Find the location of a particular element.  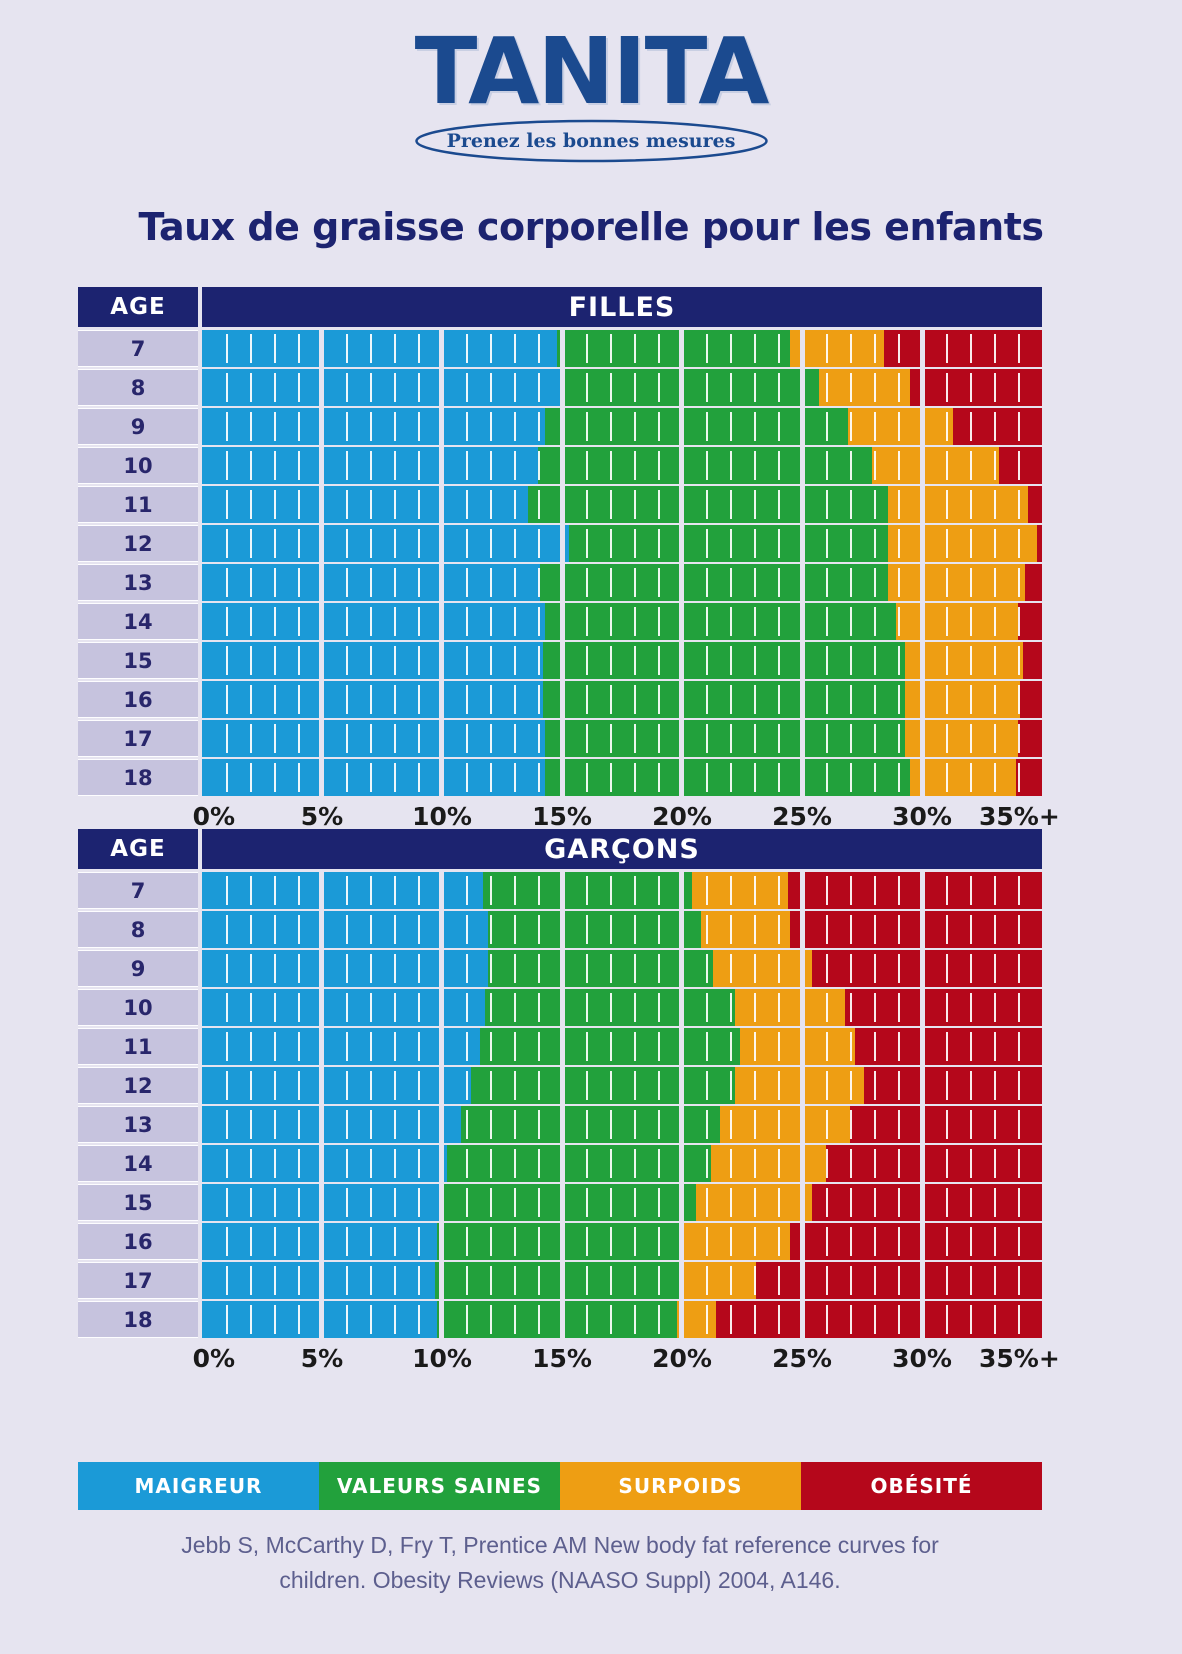

table-row: 16 is located at coordinates (560, 699).